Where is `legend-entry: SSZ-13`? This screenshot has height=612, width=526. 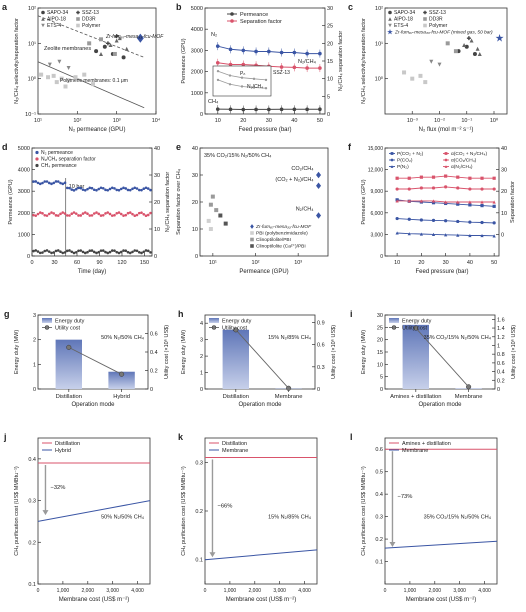 legend-entry: SSZ-13 is located at coordinates (437, 13).